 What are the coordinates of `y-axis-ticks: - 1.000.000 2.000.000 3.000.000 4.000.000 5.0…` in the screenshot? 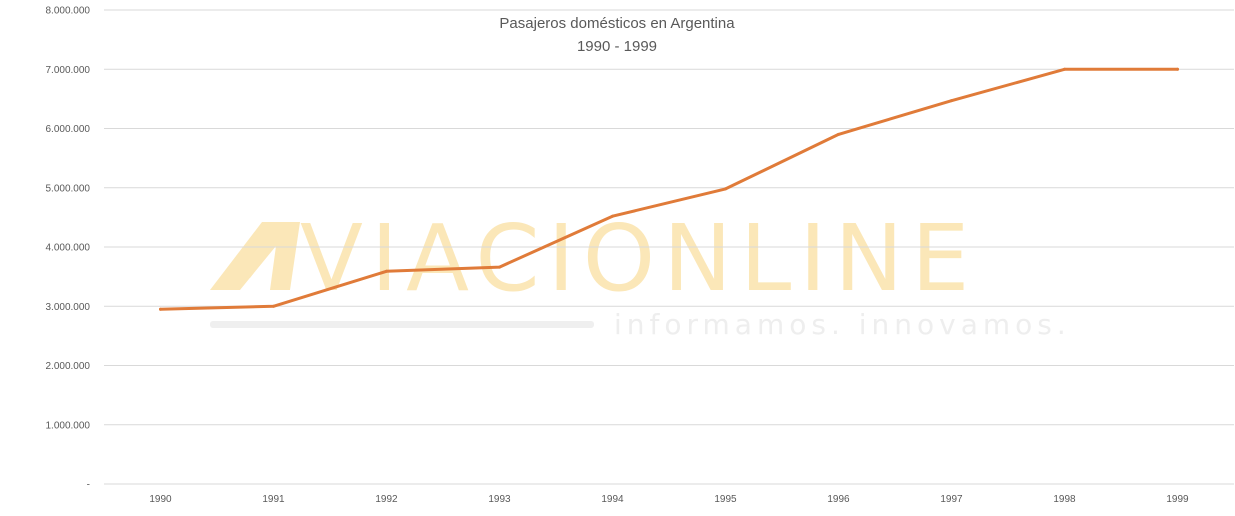 It's located at (68, 248).